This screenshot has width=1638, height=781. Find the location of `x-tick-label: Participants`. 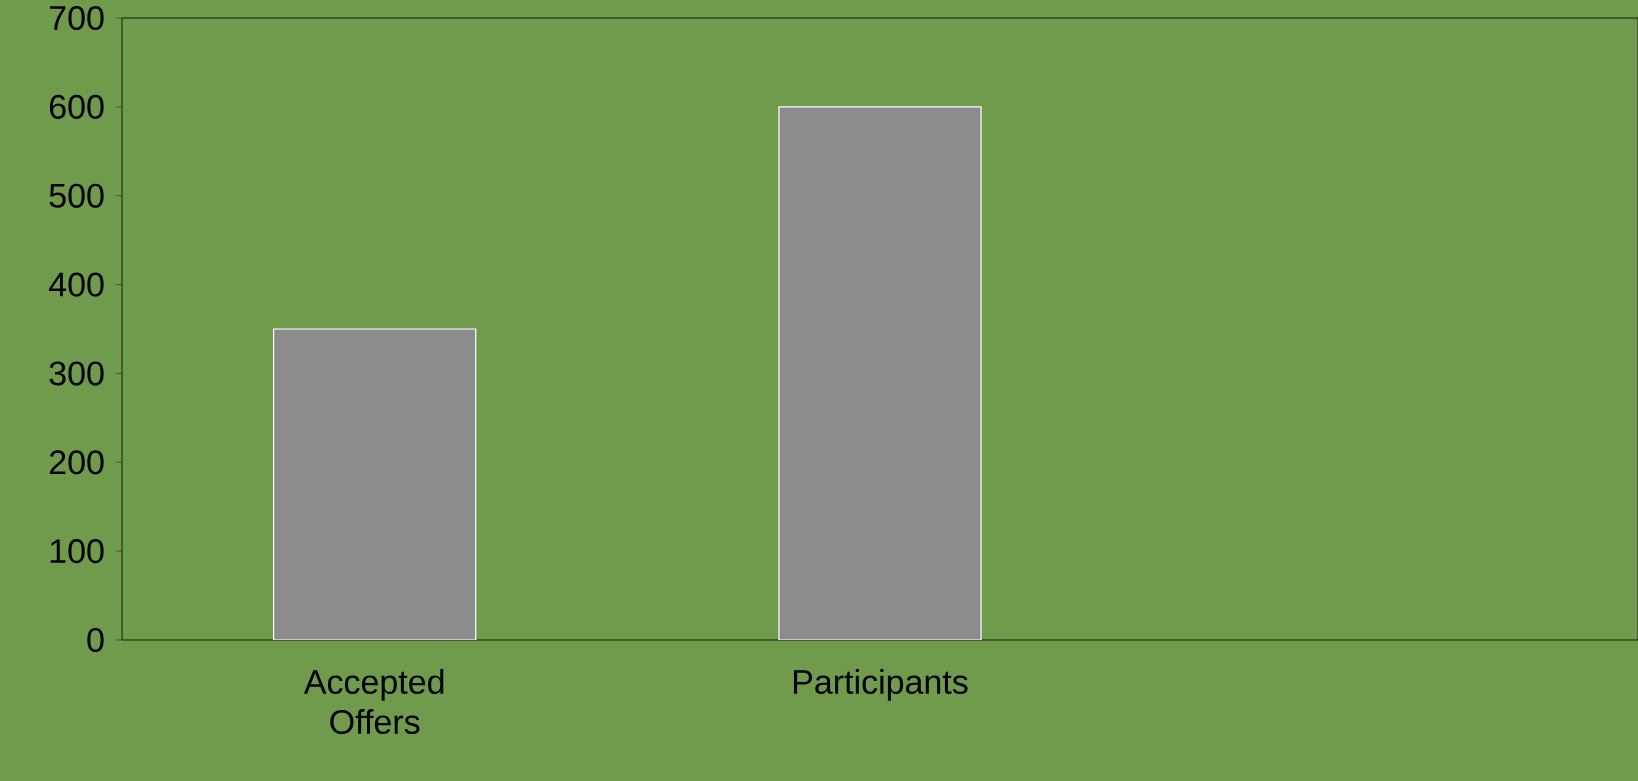

x-tick-label: Participants is located at coordinates (880, 685).